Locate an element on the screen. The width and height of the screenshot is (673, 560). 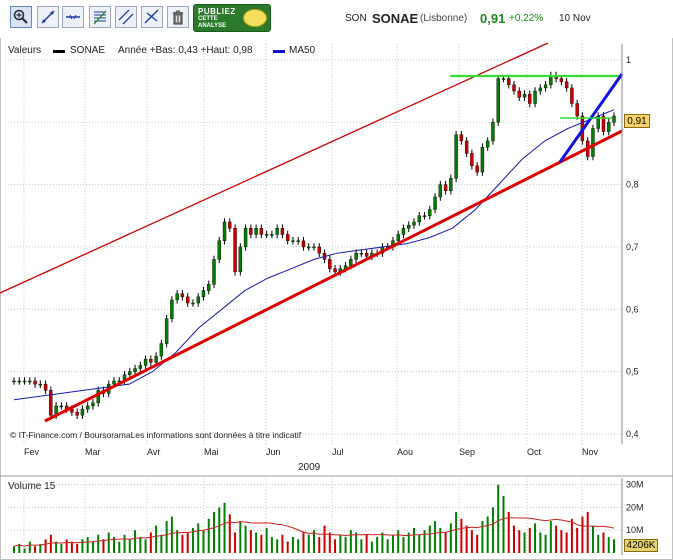
delete-tool-button is located at coordinates (178, 17).